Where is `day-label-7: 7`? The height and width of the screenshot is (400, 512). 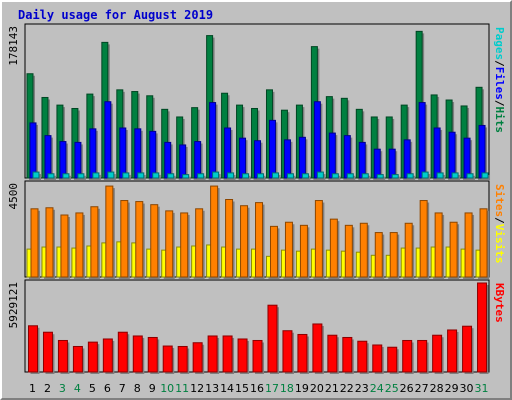 day-label-7: 7 is located at coordinates (122, 388).